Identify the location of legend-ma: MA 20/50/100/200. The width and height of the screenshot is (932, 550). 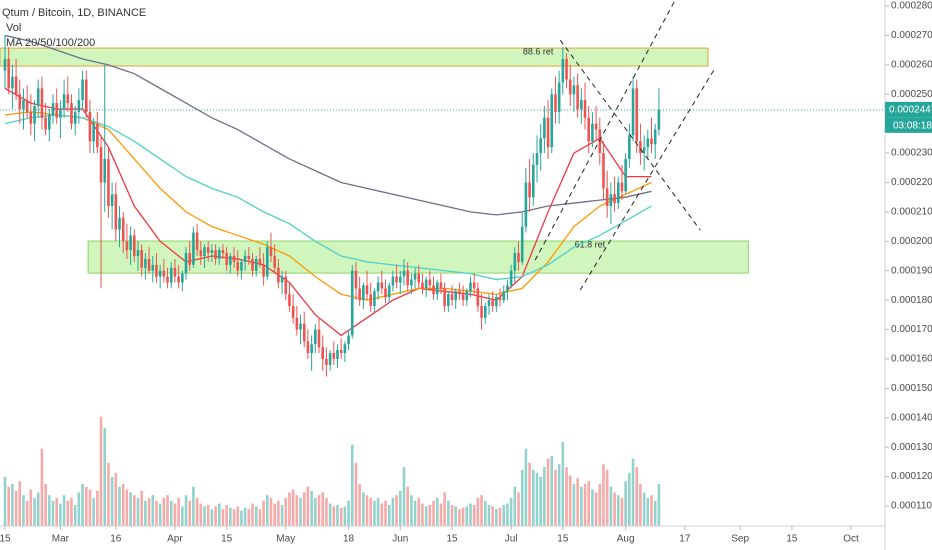
(50, 43).